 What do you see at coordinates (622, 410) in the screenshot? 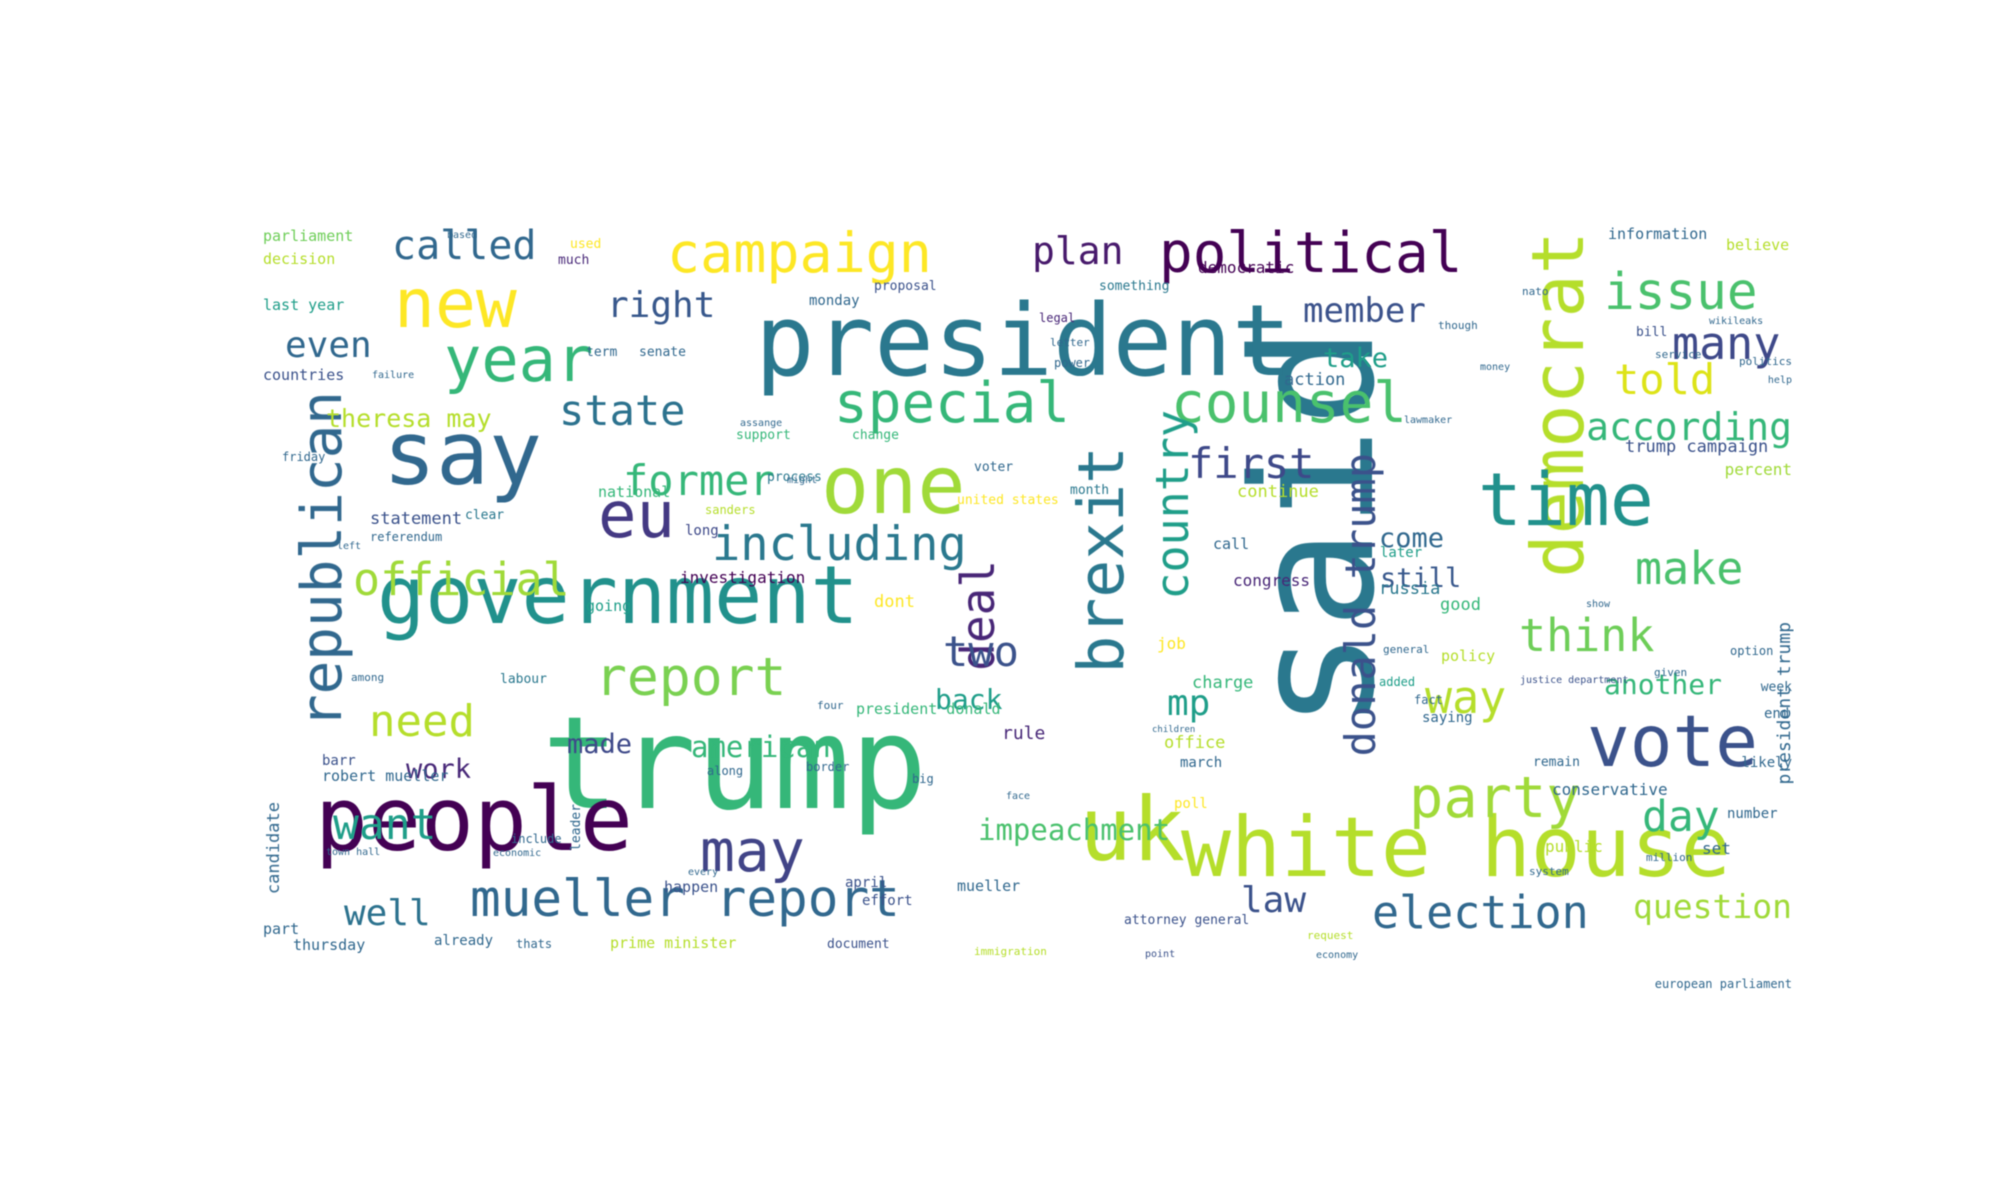
I see `cloud-word: state` at bounding box center [622, 410].